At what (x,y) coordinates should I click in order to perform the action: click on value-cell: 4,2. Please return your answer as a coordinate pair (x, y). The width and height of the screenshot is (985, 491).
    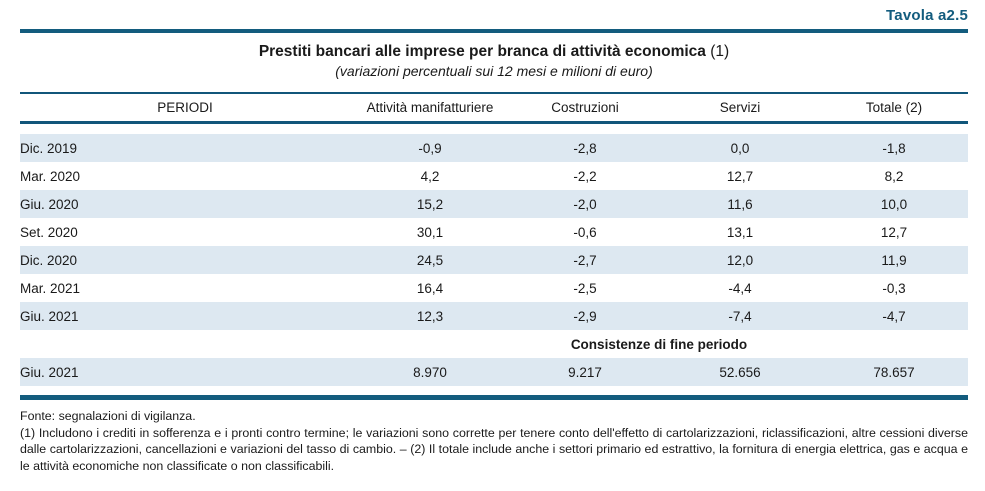
    Looking at the image, I should click on (430, 176).